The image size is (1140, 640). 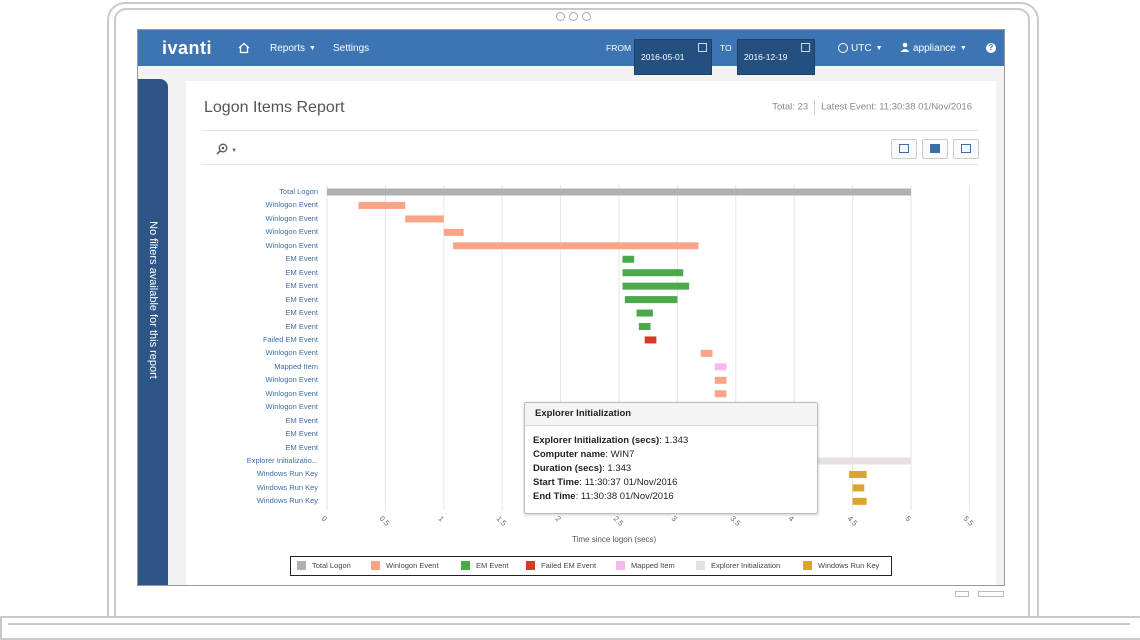 I want to click on zoom-menu: ▼, so click(x=226, y=150).